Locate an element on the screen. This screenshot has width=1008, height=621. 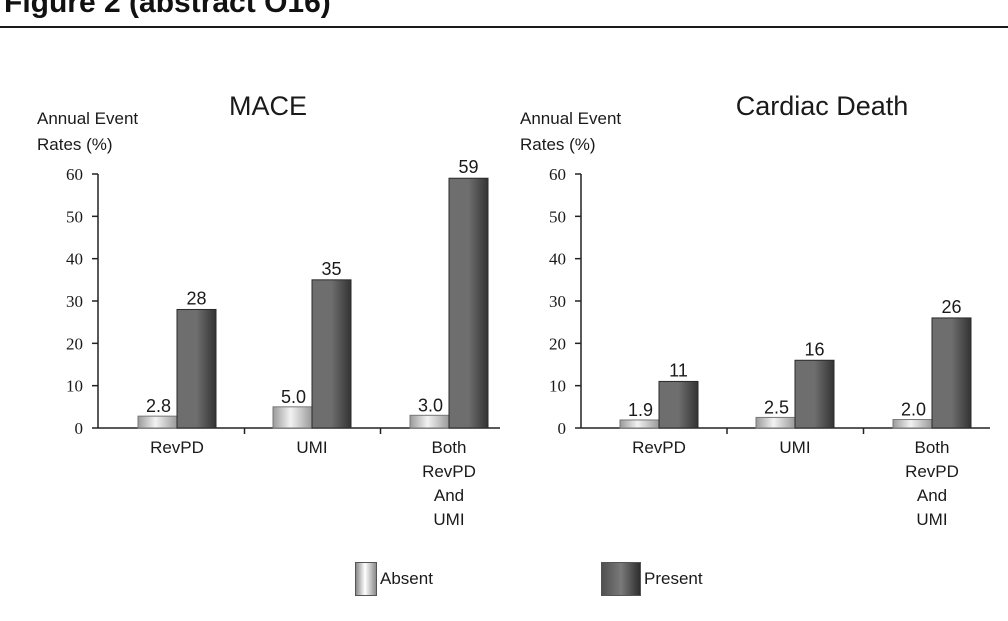
bar-present-label: 59 is located at coordinates (468, 167).